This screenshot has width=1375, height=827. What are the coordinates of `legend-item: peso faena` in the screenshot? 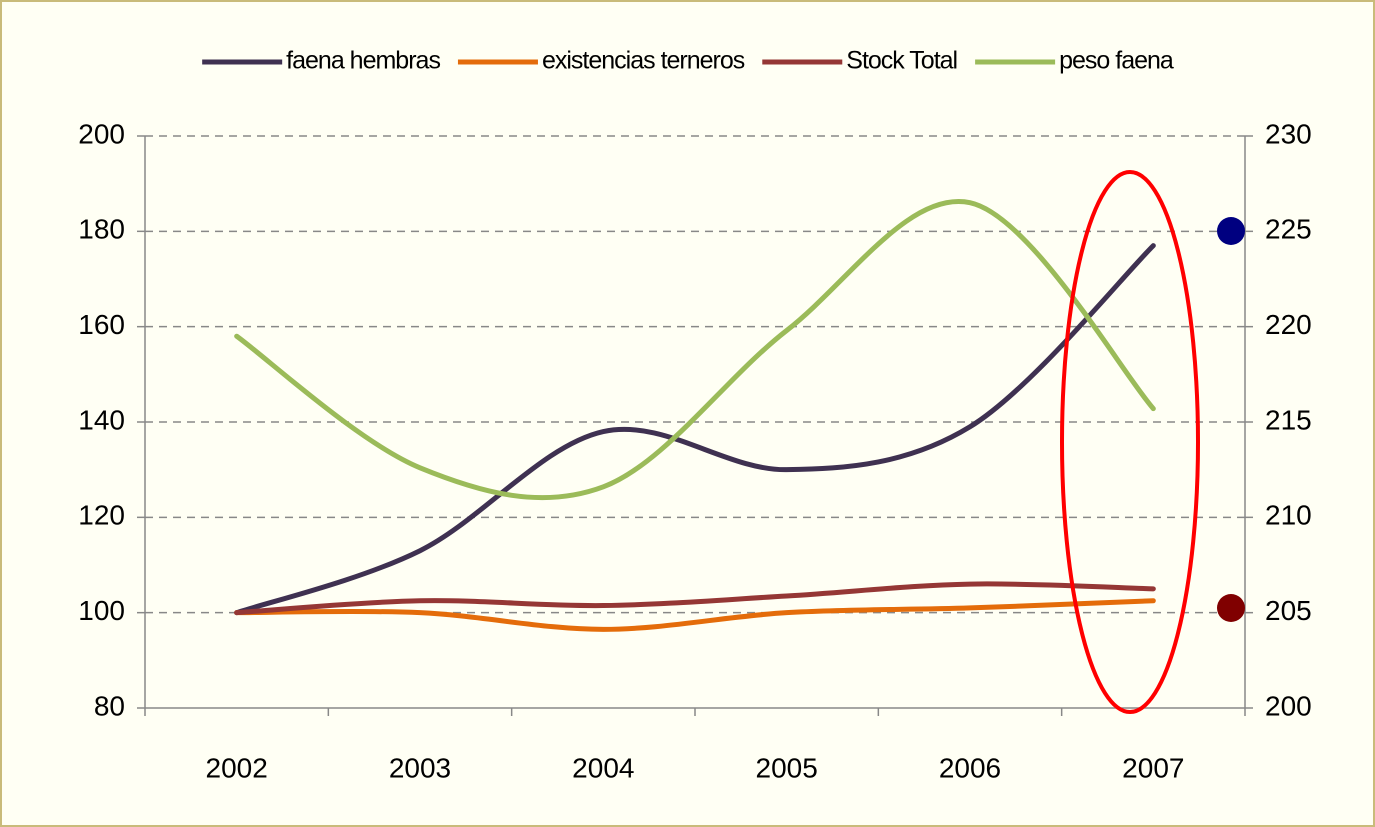 It's located at (1075, 61).